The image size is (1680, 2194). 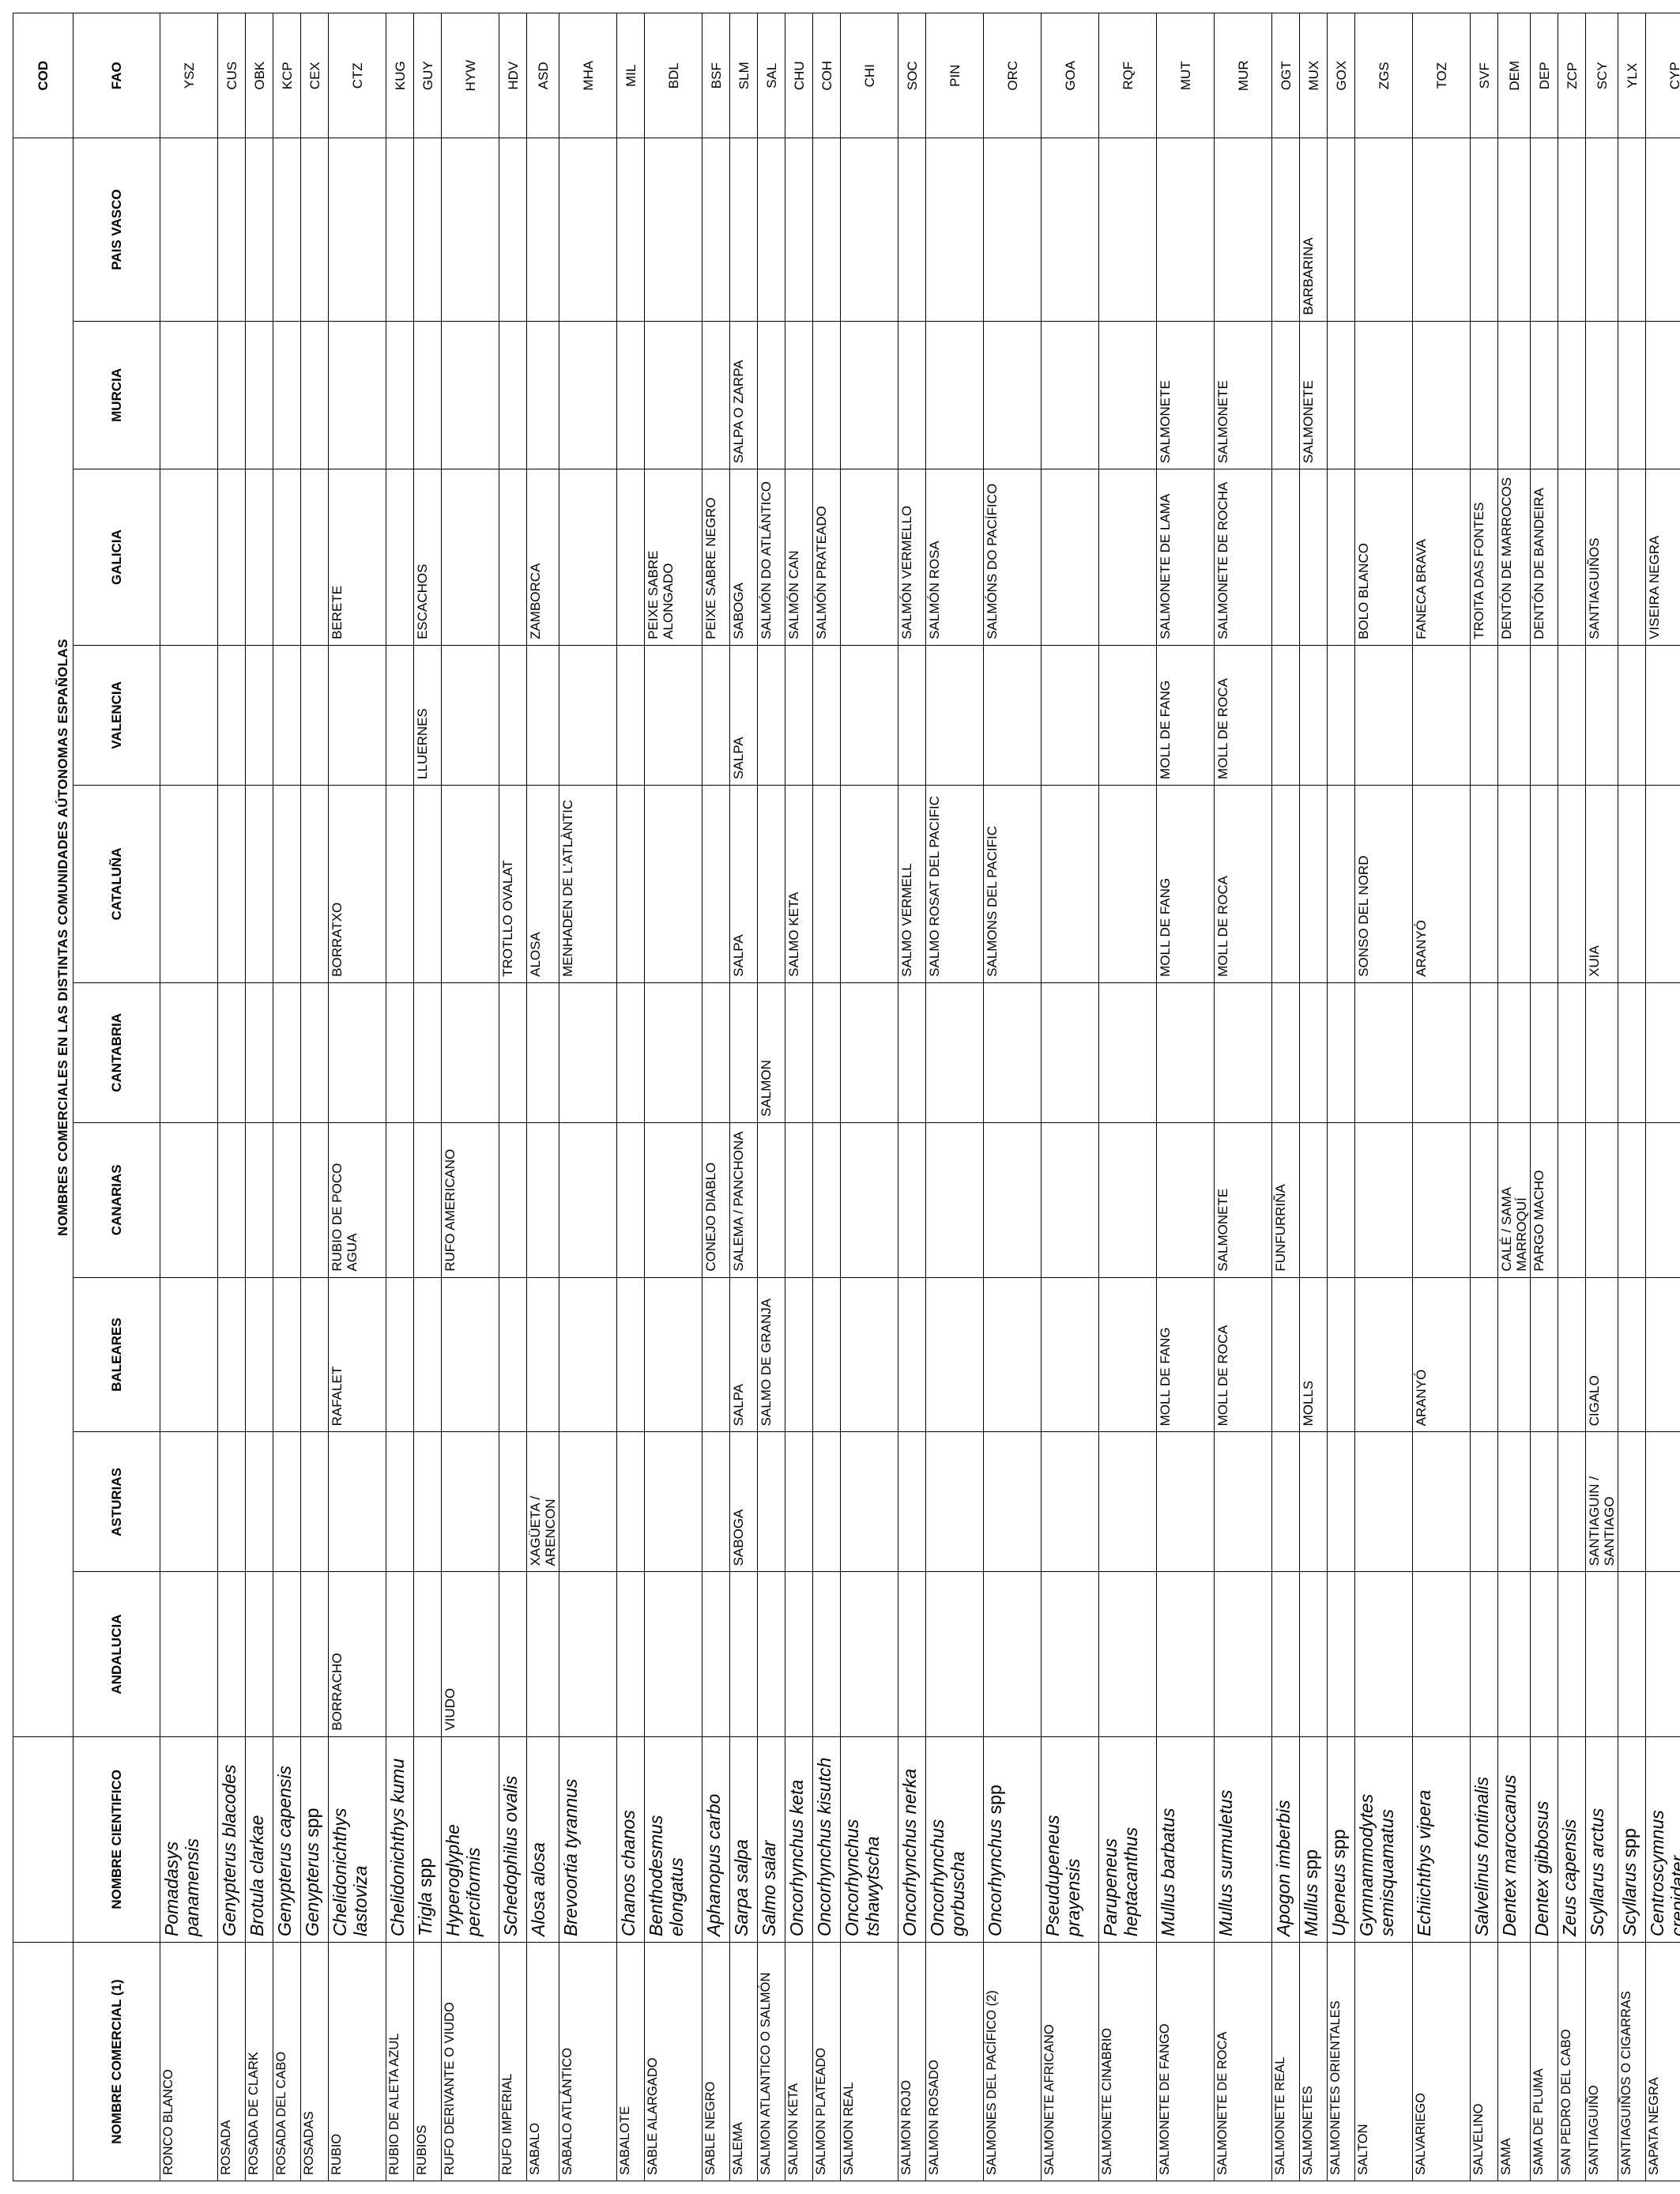 What do you see at coordinates (1662, 557) in the screenshot?
I see `region-name-cell: VISEIRA NEGRA` at bounding box center [1662, 557].